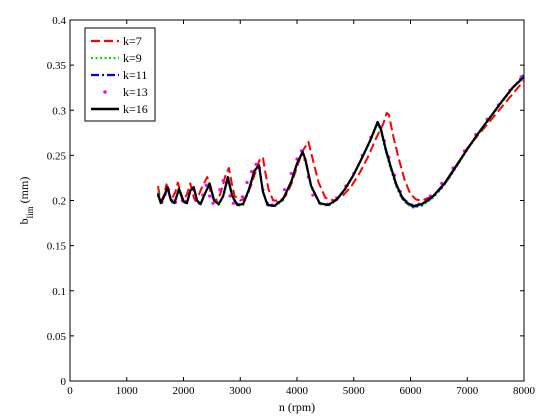 The height and width of the screenshot is (420, 550). What do you see at coordinates (184, 391) in the screenshot?
I see `x-tick-label: 2000` at bounding box center [184, 391].